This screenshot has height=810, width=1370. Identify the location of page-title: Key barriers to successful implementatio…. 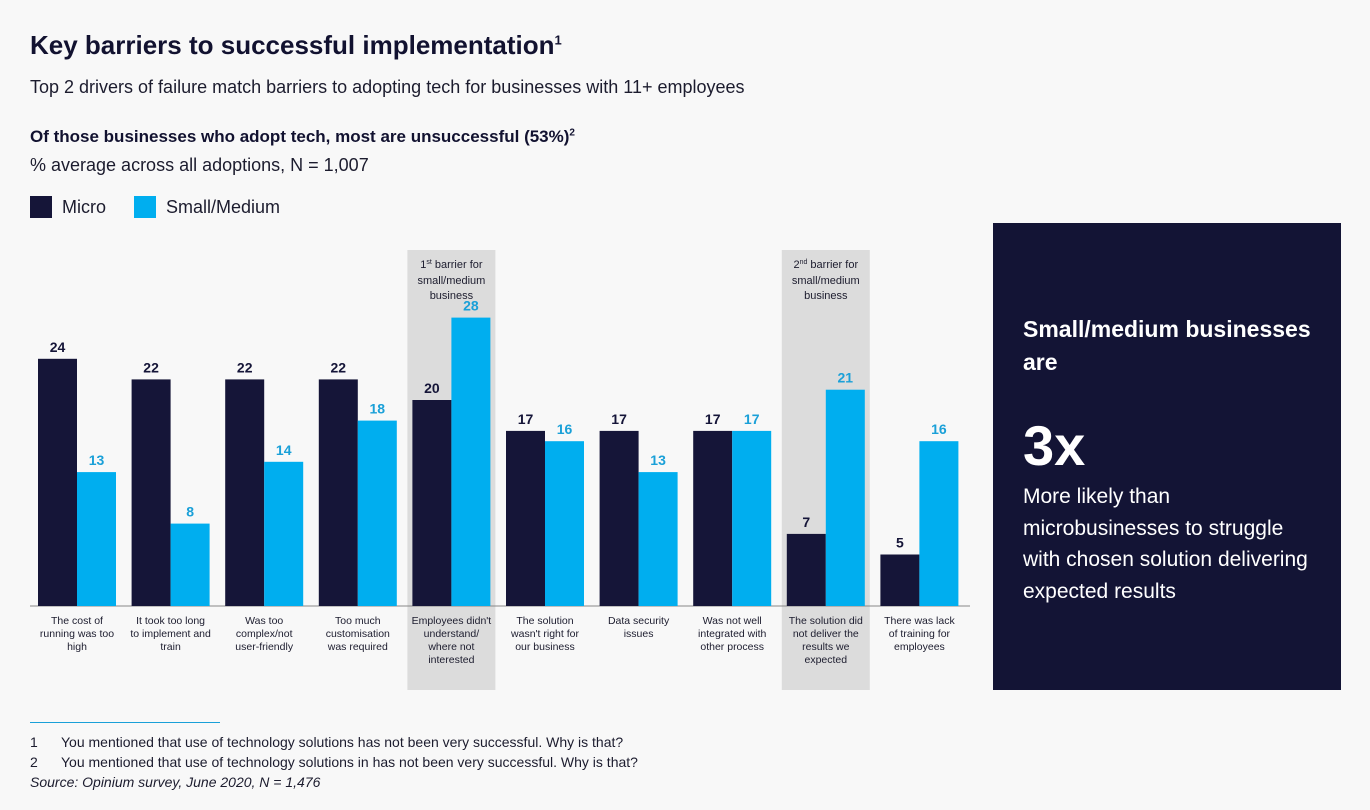
(296, 45).